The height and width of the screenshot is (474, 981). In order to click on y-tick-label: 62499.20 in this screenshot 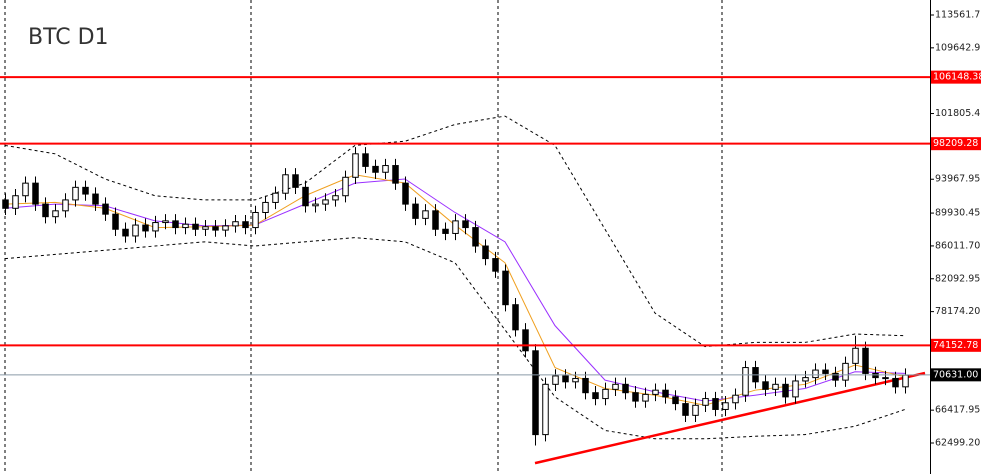, I will do `click(957, 443)`.